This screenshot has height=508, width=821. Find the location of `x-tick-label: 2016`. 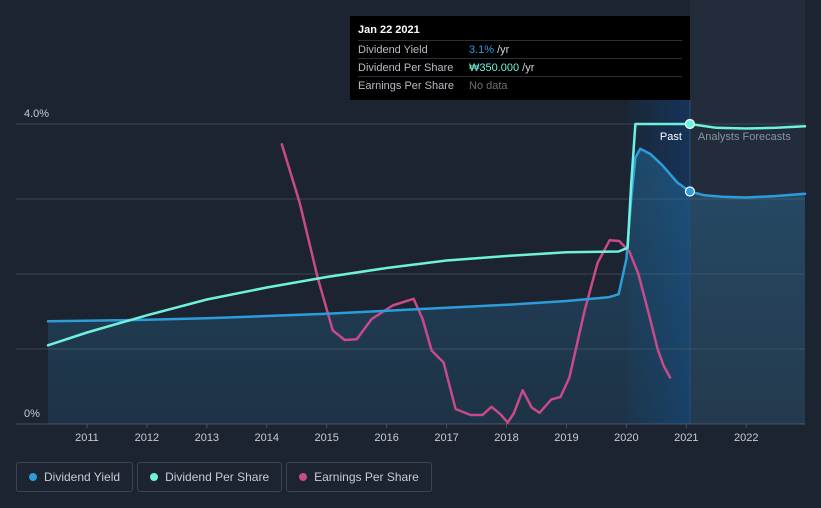

x-tick-label: 2016 is located at coordinates (386, 438).